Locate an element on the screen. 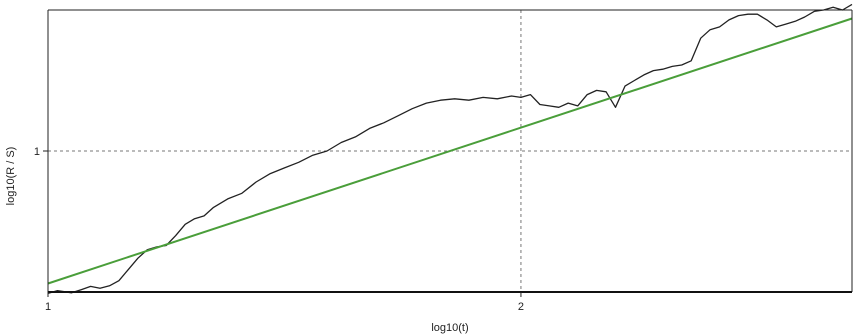 The width and height of the screenshot is (854, 336). y-axis-label: log10(R / S) is located at coordinates (11, 176).